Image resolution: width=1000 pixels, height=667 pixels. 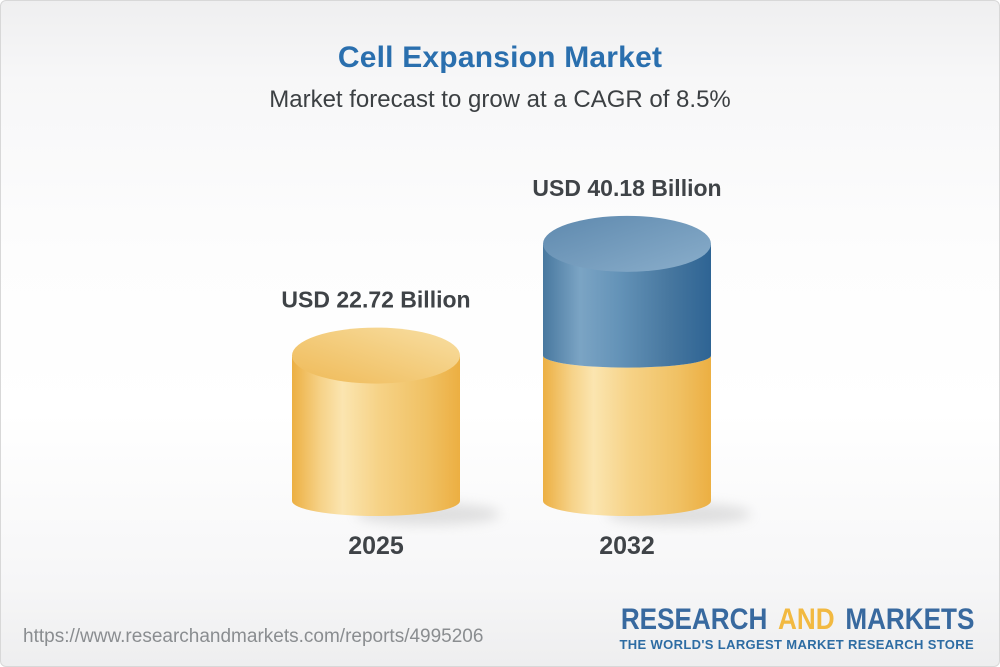 I want to click on bar-2025-segment-gold, so click(x=376, y=435).